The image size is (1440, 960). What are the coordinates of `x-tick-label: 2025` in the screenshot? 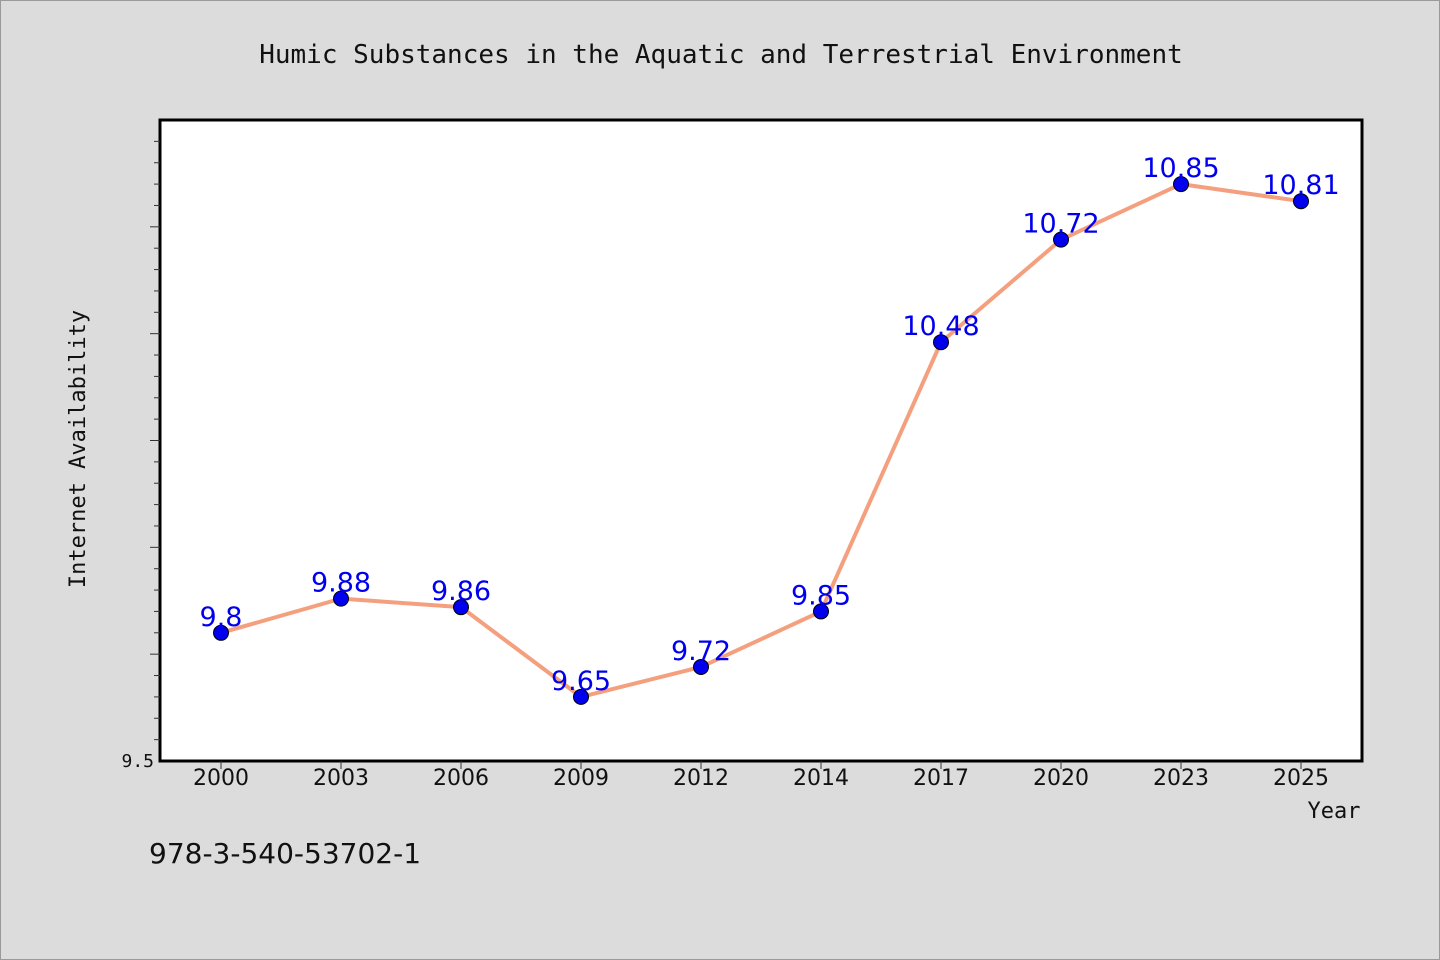 It's located at (1301, 778).